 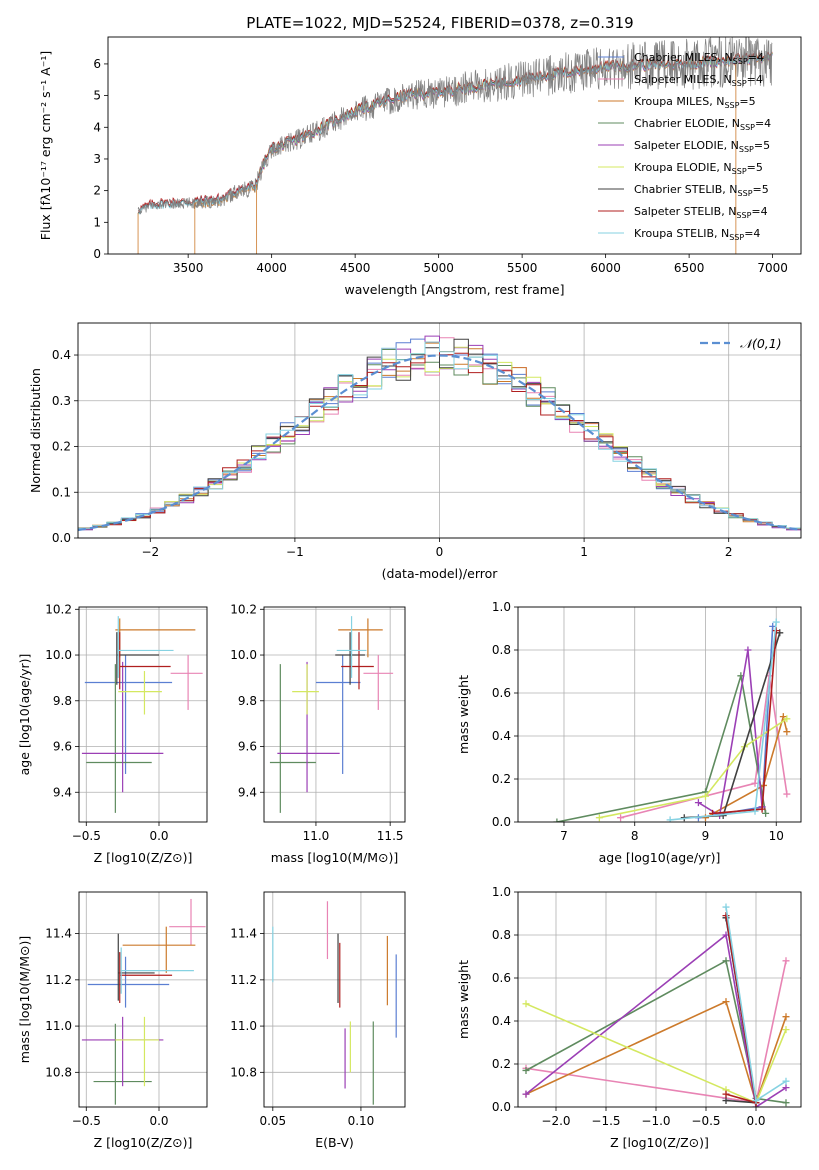 I want to click on x-tick-label: 6500, so click(x=689, y=268).